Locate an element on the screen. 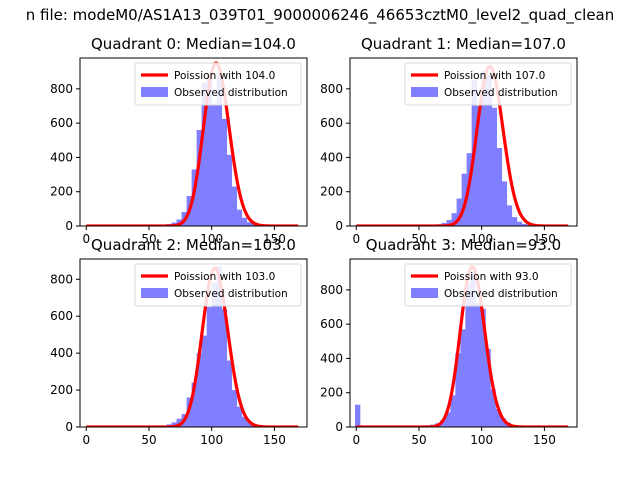 This screenshot has height=480, width=640. subplot-title: Quadrant 3: Median=93.0 is located at coordinates (463, 245).